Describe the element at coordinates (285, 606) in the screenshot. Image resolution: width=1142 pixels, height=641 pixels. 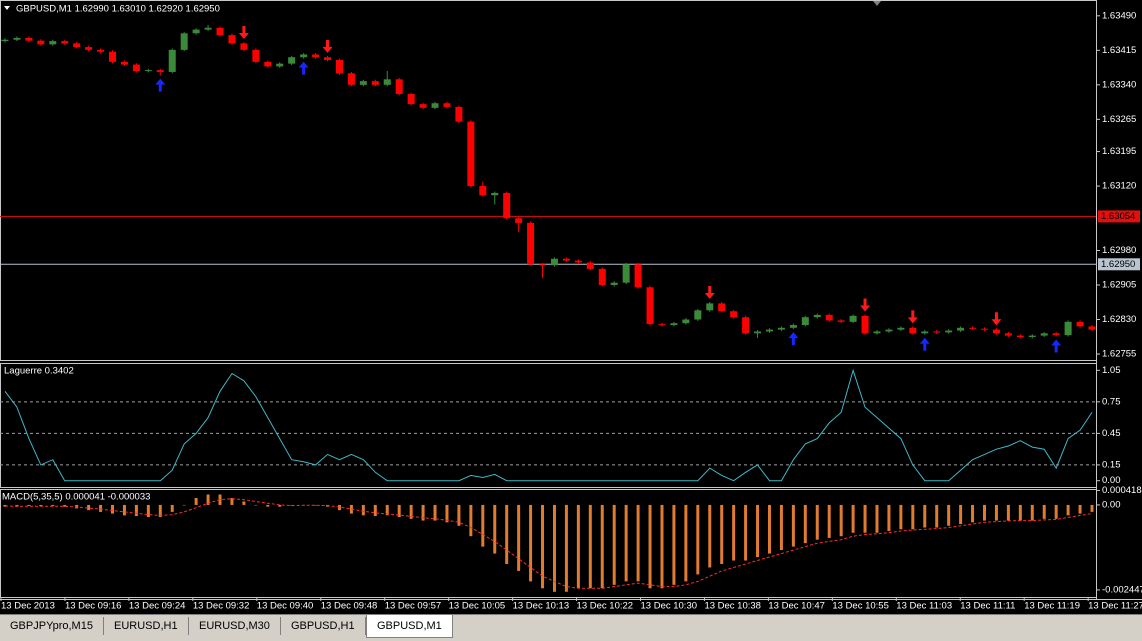
I see `time-label: 13 Dec 09:40` at that location.